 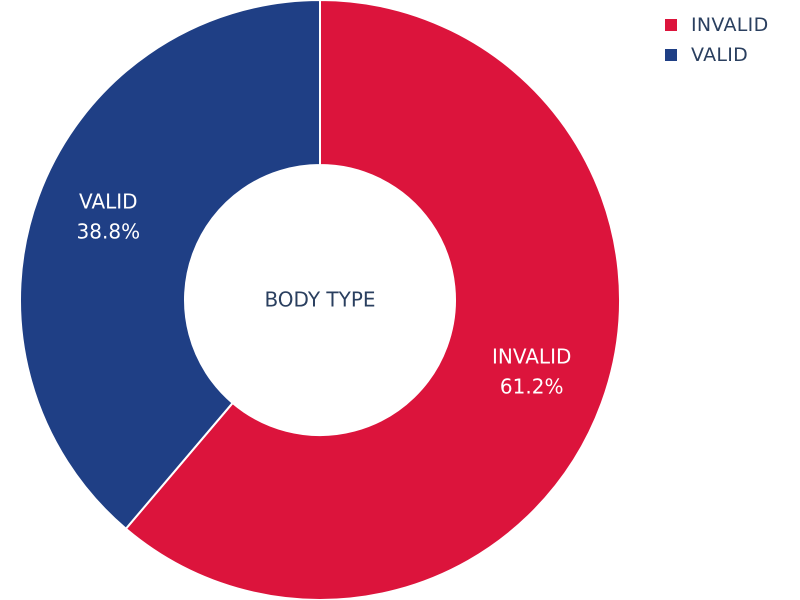 I want to click on slice-percent-valid: 38.8%, so click(x=109, y=231).